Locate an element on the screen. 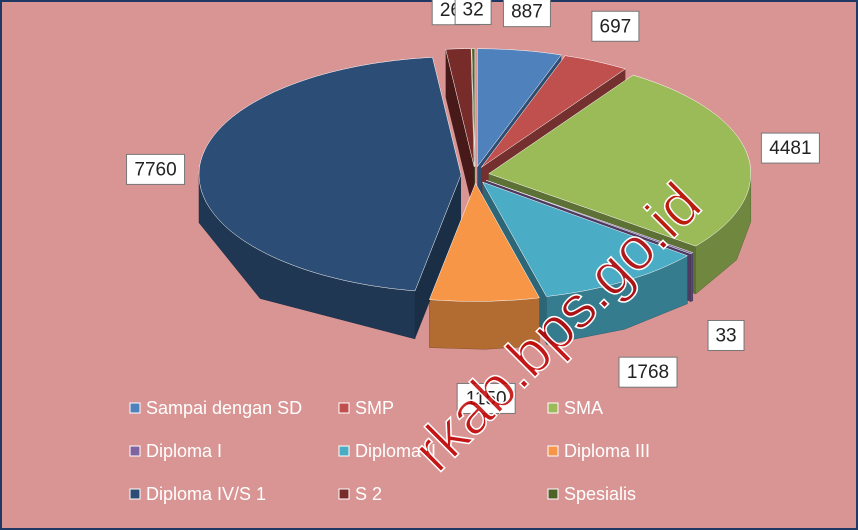 This screenshot has width=858, height=530. data-label: 1150 is located at coordinates (486, 398).